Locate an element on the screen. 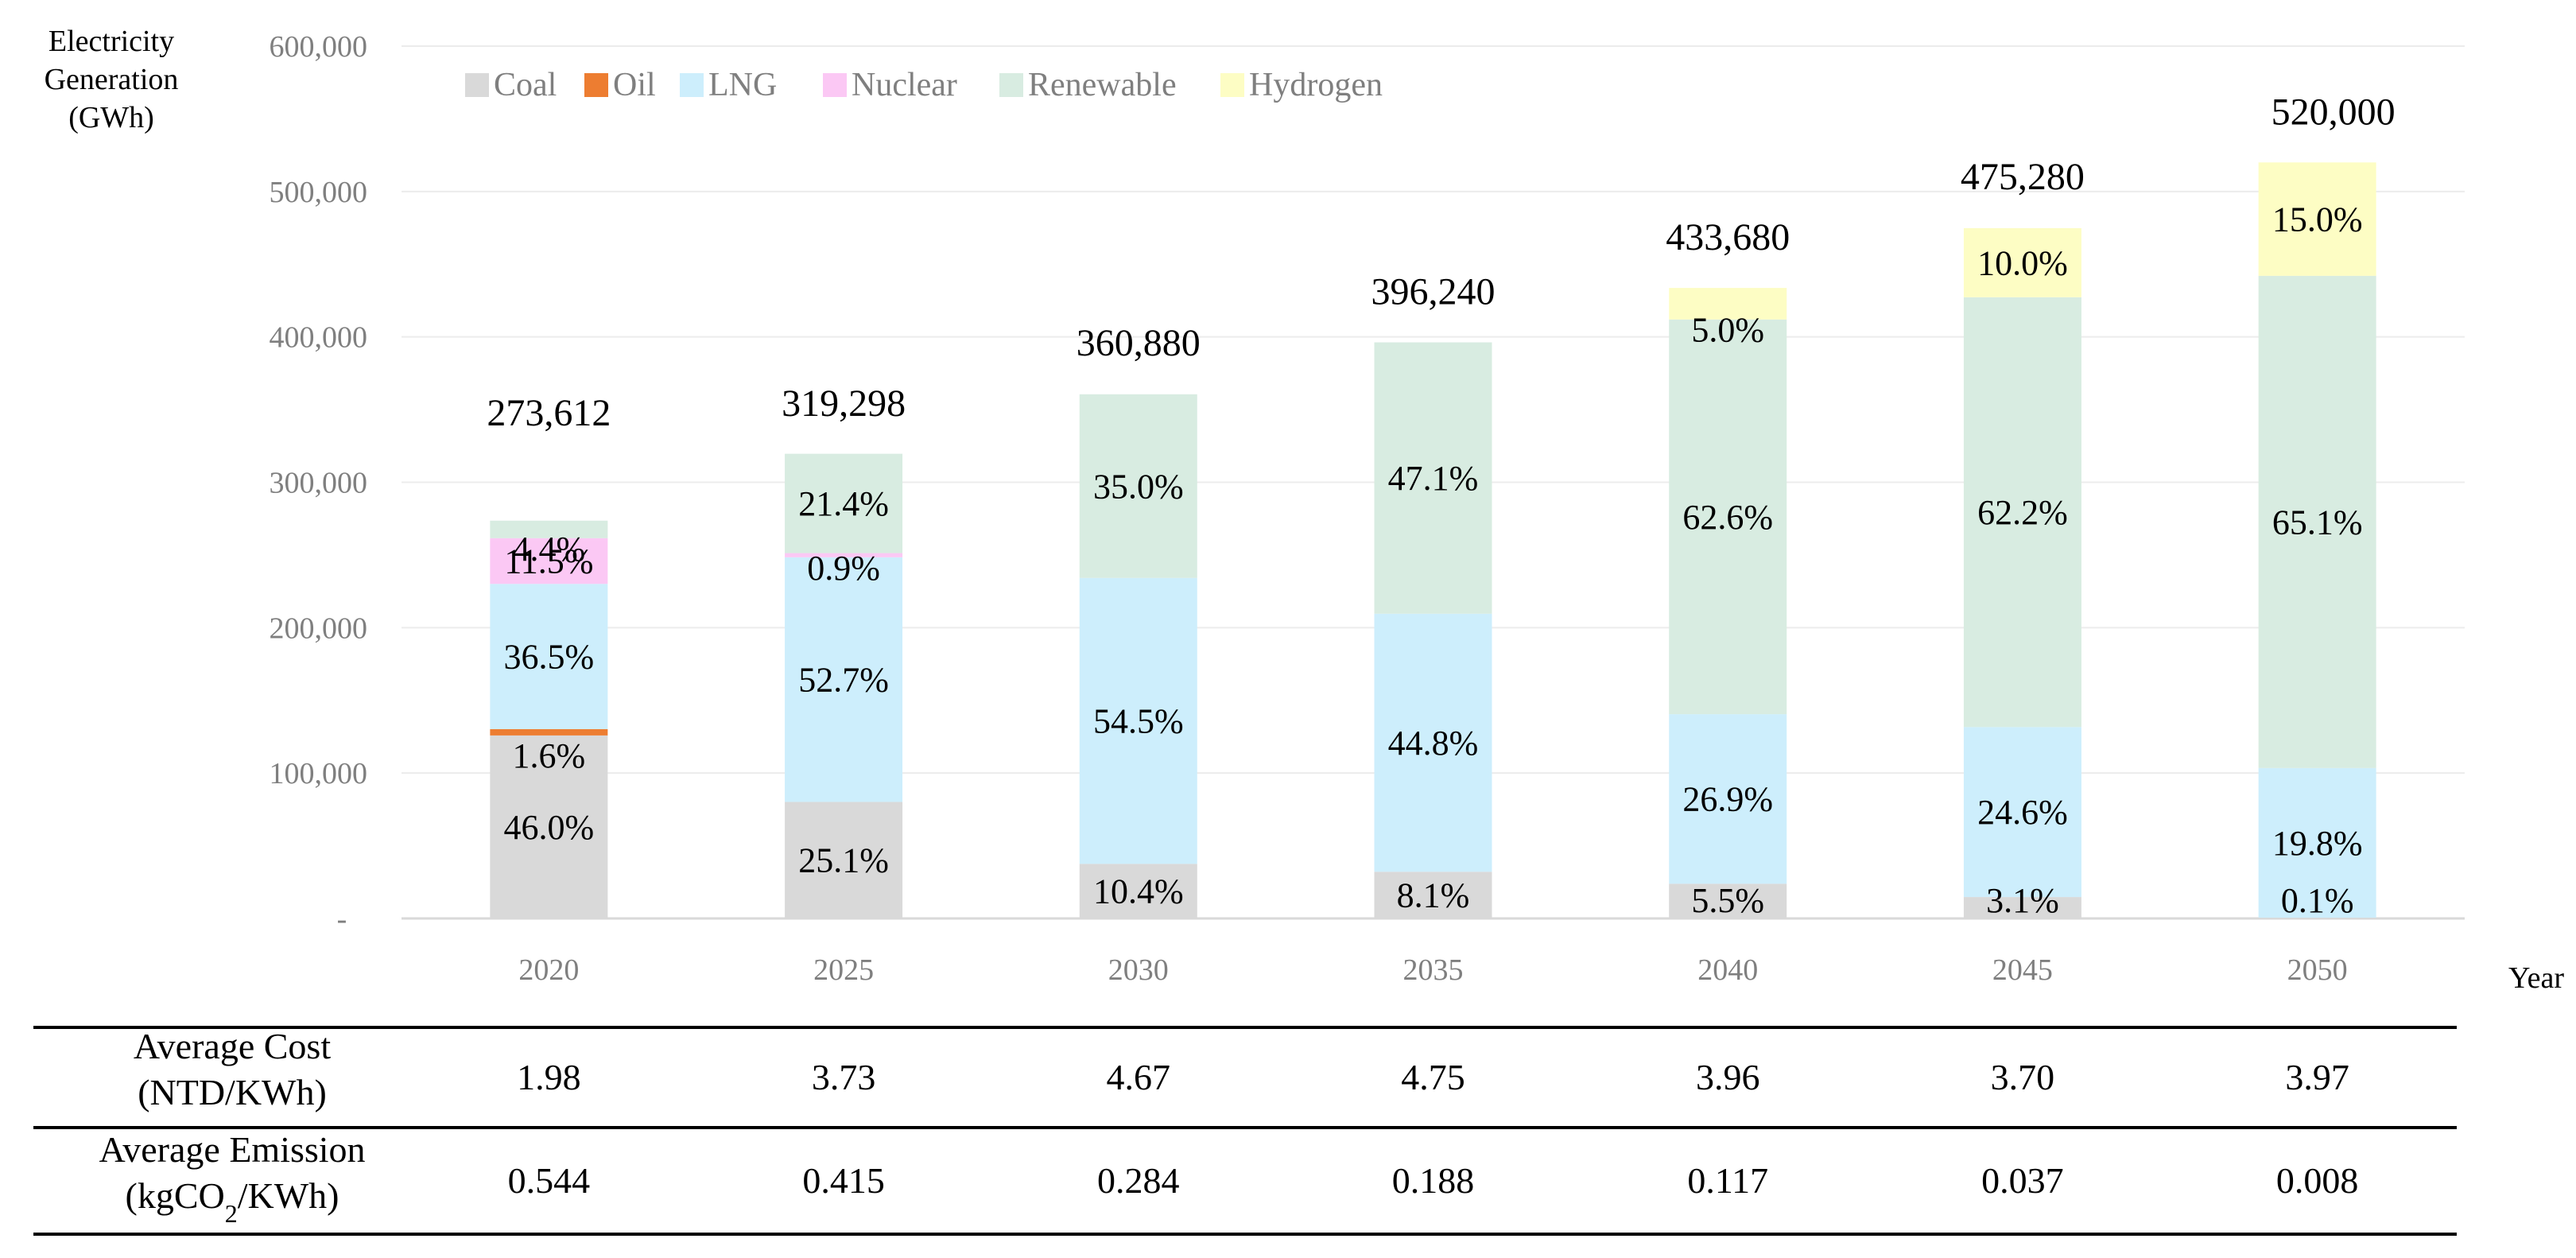  row-label-line: Average Cost is located at coordinates (232, 1046).